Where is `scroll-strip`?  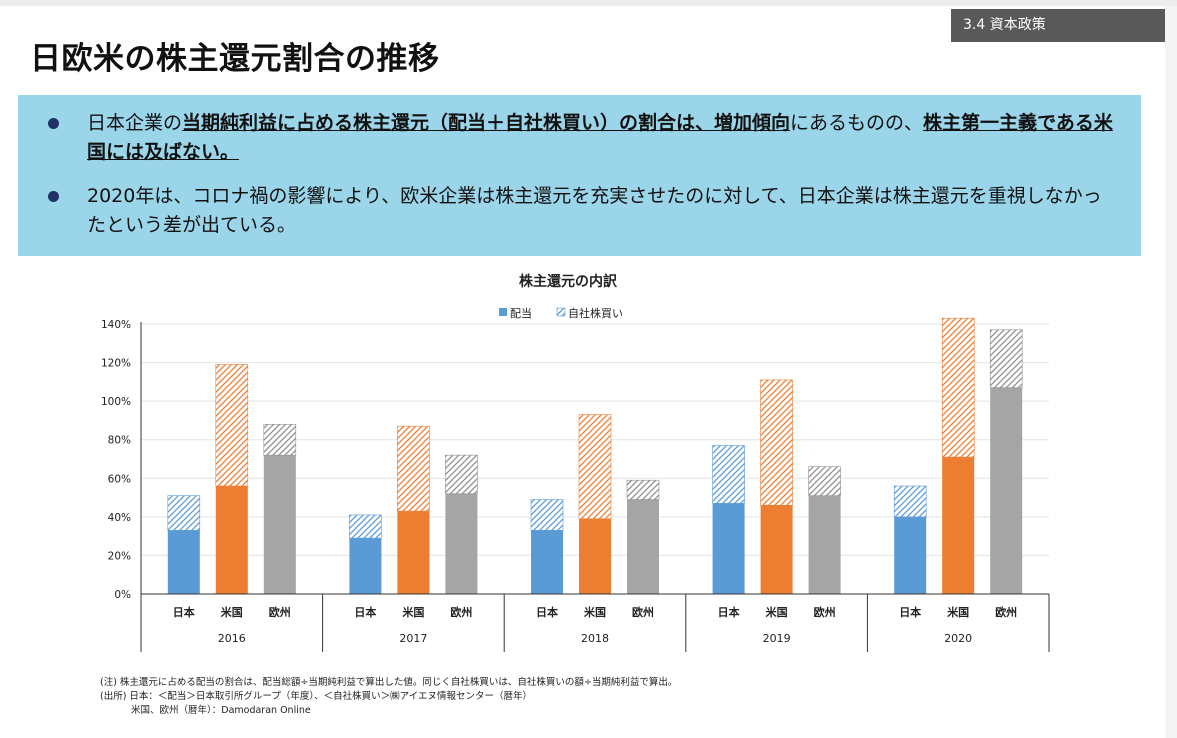
scroll-strip is located at coordinates (1171, 372).